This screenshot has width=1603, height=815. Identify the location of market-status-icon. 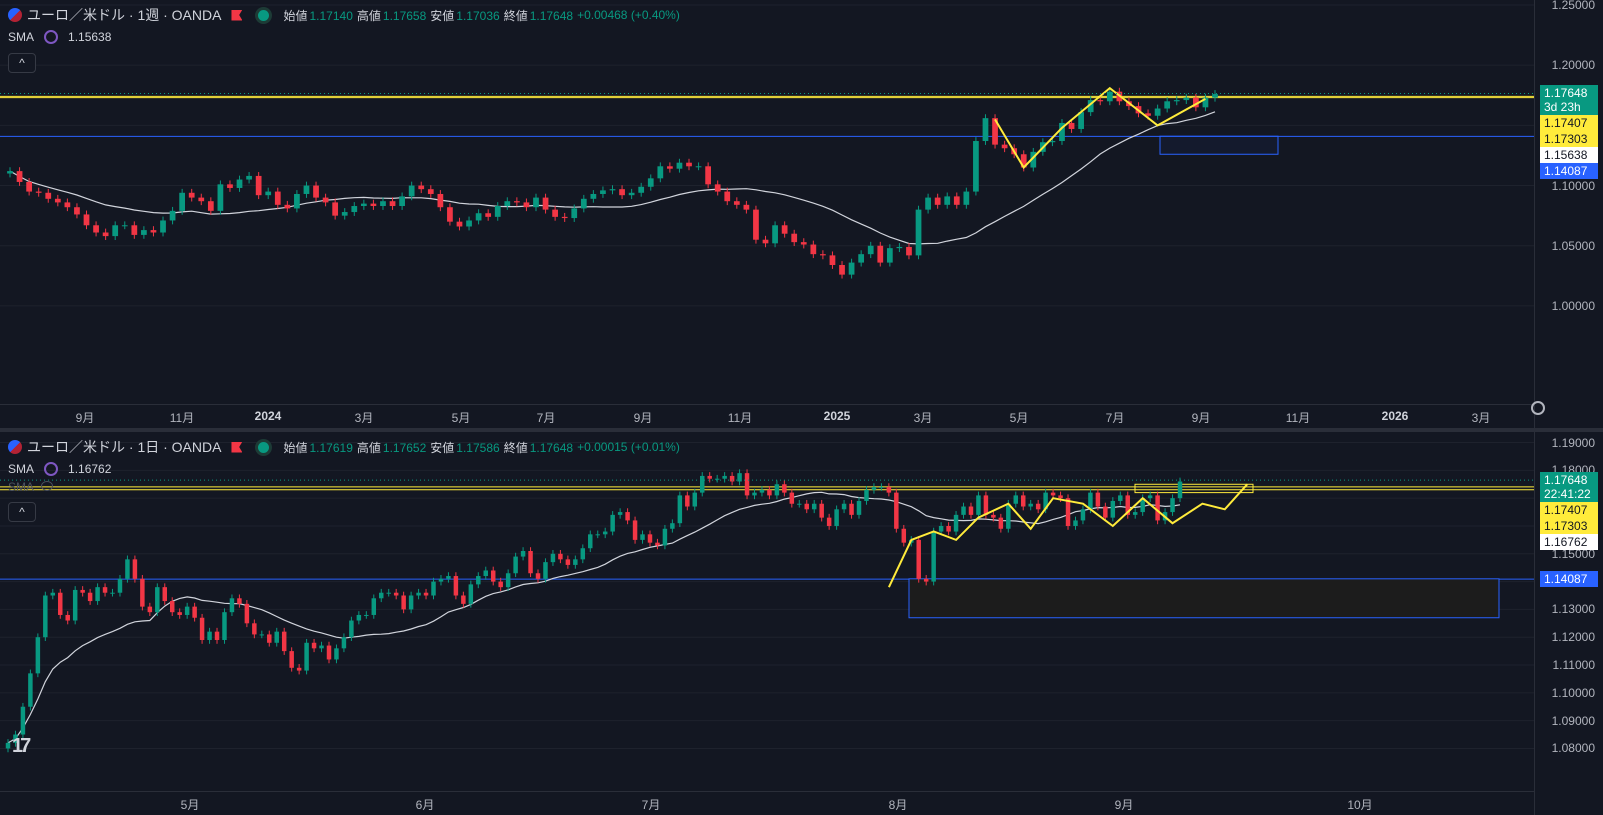
(264, 15).